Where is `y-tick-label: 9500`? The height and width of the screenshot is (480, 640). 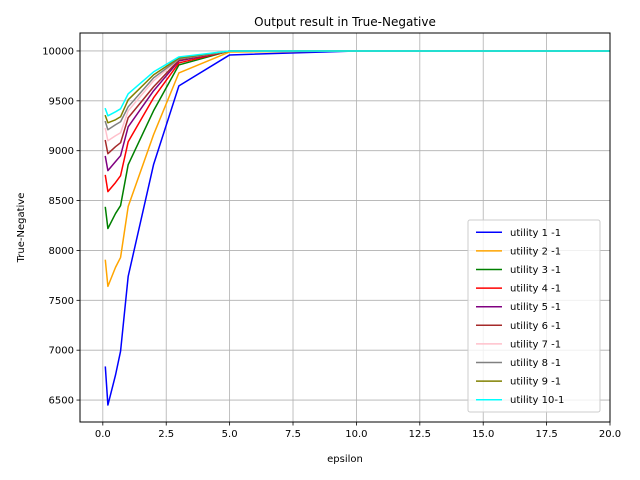
y-tick-label: 9500 is located at coordinates (61, 101).